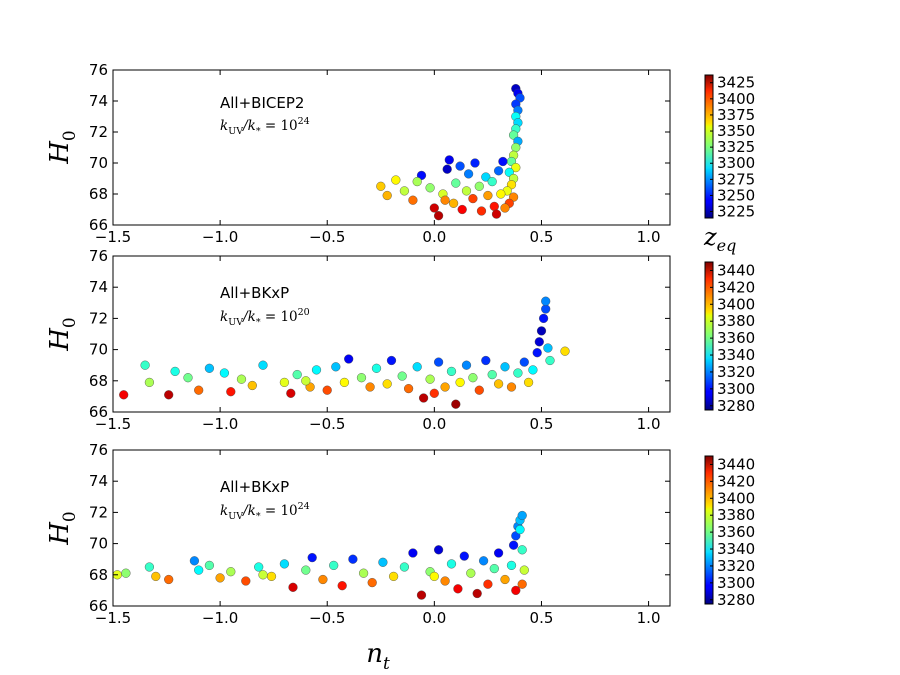 The image size is (900, 675). Describe the element at coordinates (736, 179) in the screenshot. I see `colorbar-tick-label: 3275` at that location.